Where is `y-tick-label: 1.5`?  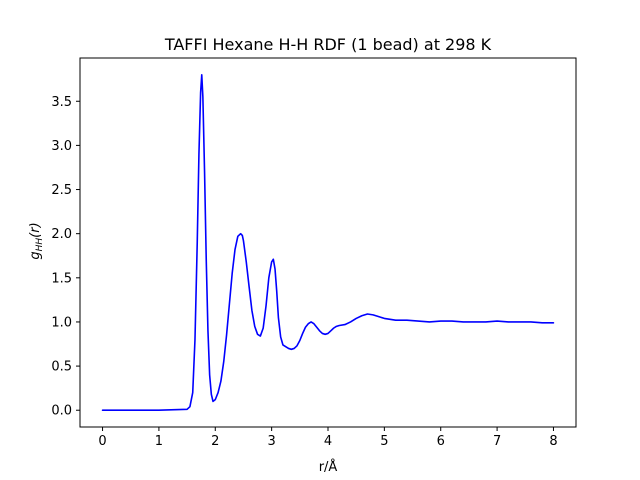
y-tick-label: 1.5 is located at coordinates (61, 278).